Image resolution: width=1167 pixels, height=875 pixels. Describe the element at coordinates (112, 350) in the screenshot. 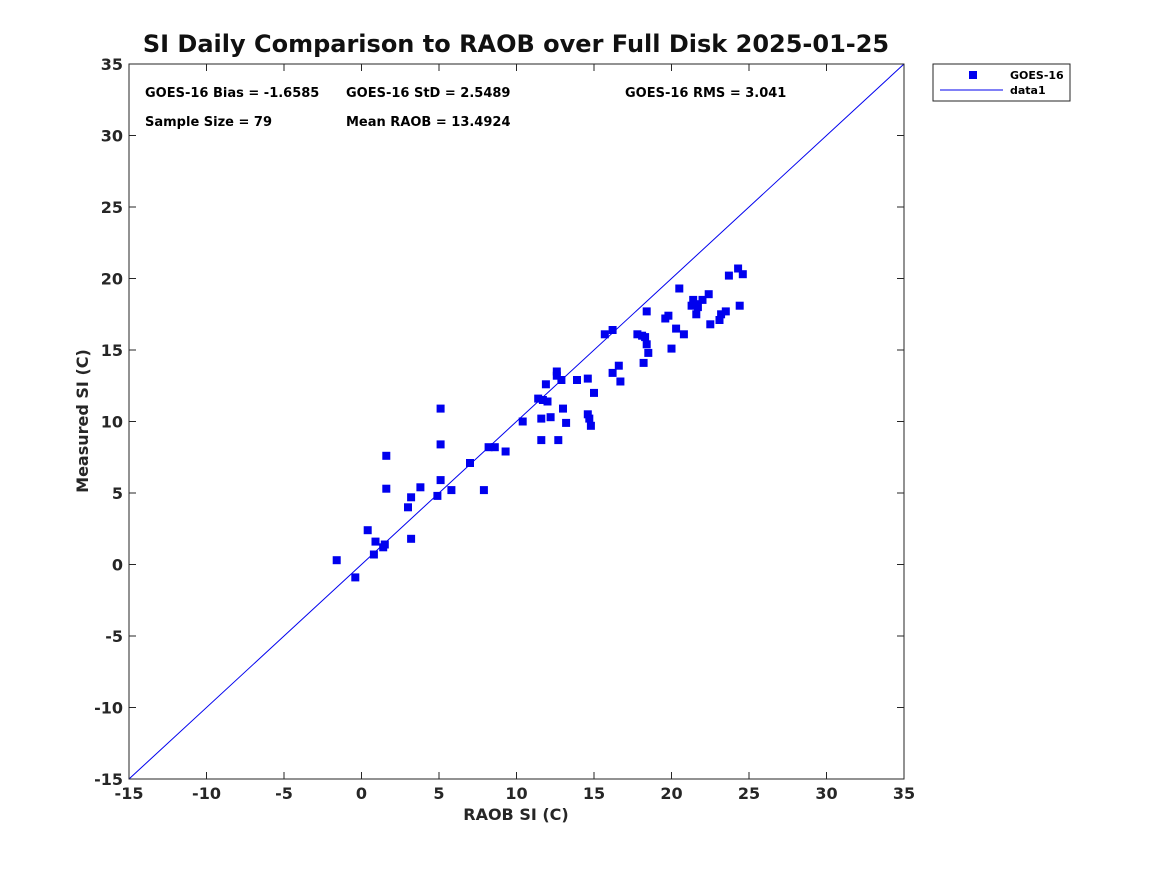

I see `y-tick-label: 15` at that location.